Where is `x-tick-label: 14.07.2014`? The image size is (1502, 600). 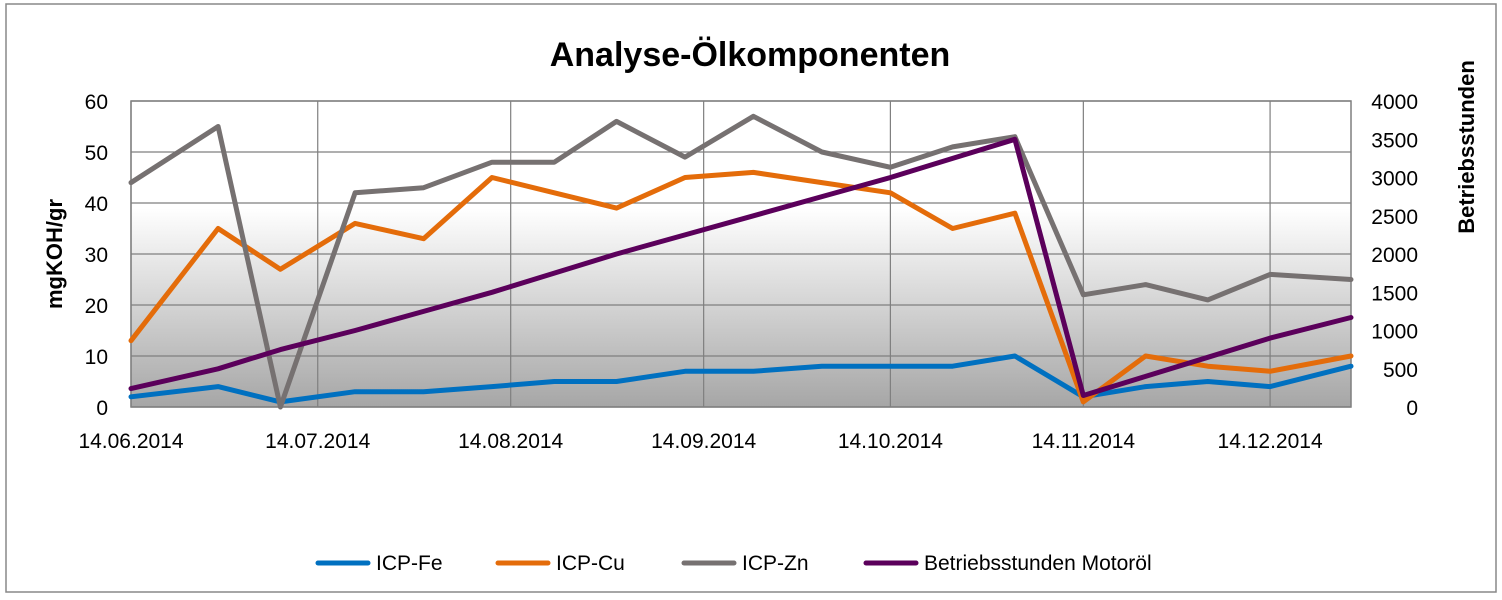 x-tick-label: 14.07.2014 is located at coordinates (317, 441).